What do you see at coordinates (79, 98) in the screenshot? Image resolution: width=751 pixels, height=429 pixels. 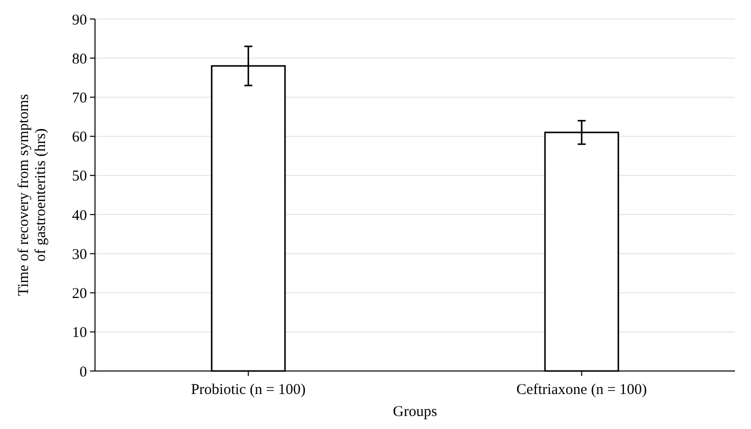 I see `y-tick-label: 70` at bounding box center [79, 98].